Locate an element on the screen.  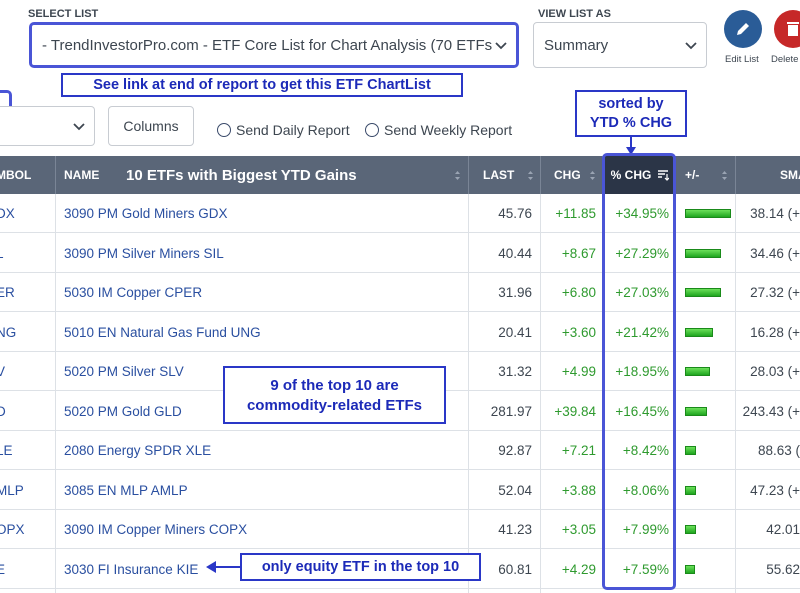
symbol-cell: L is located at coordinates (25, 253).